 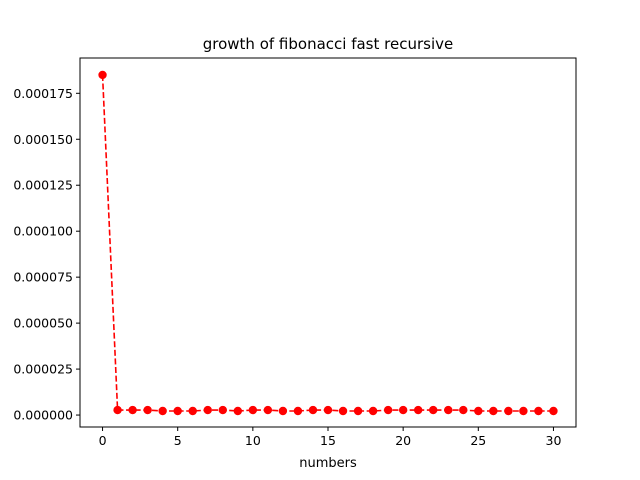 What do you see at coordinates (478, 440) in the screenshot?
I see `x-tick-label: 25` at bounding box center [478, 440].